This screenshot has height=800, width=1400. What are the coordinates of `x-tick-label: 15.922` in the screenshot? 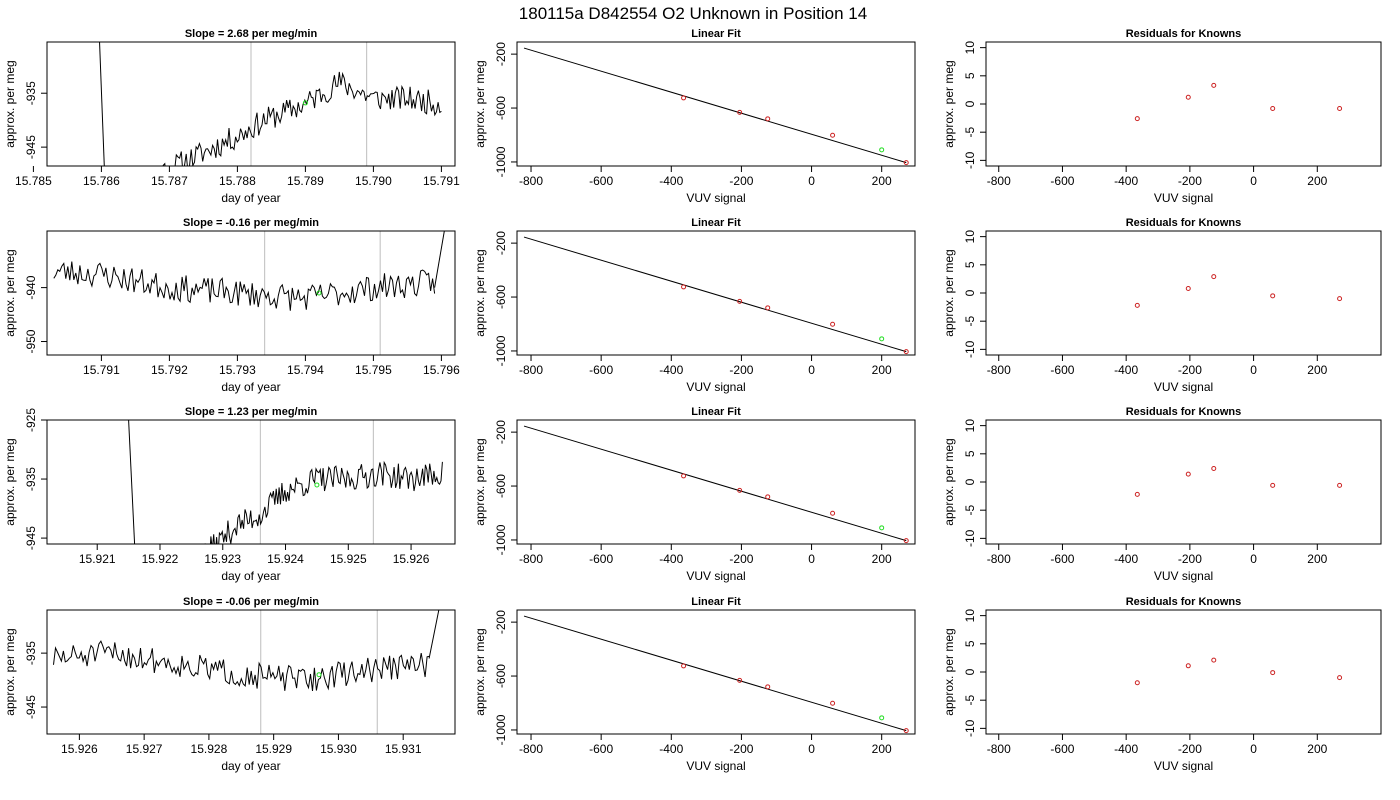 It's located at (160, 559).